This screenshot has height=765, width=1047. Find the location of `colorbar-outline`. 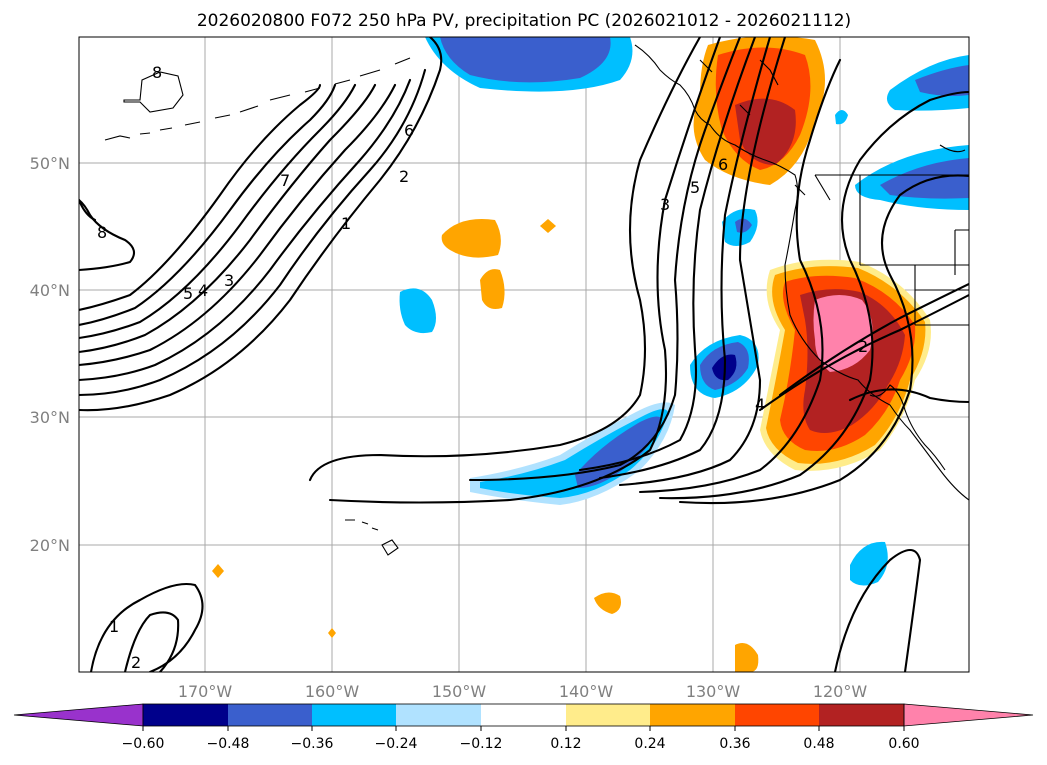

colorbar-outline is located at coordinates (523, 715).